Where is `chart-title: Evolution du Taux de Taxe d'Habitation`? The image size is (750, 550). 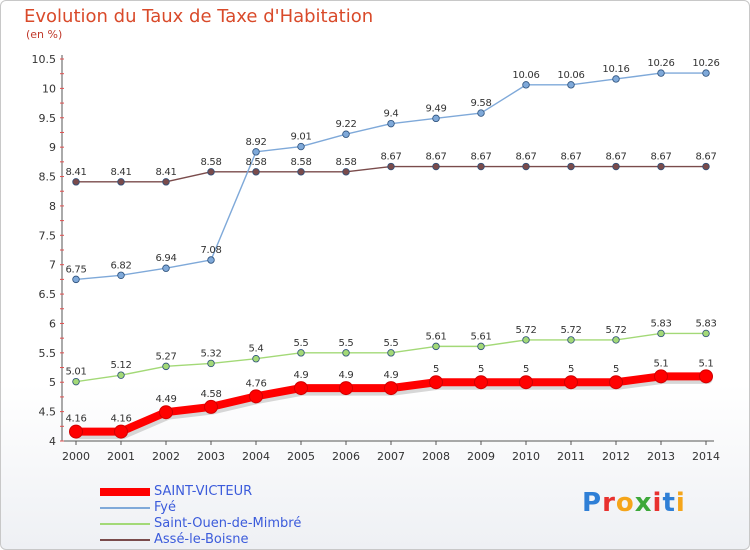 chart-title: Evolution du Taux de Taxe d'Habitation is located at coordinates (199, 16).